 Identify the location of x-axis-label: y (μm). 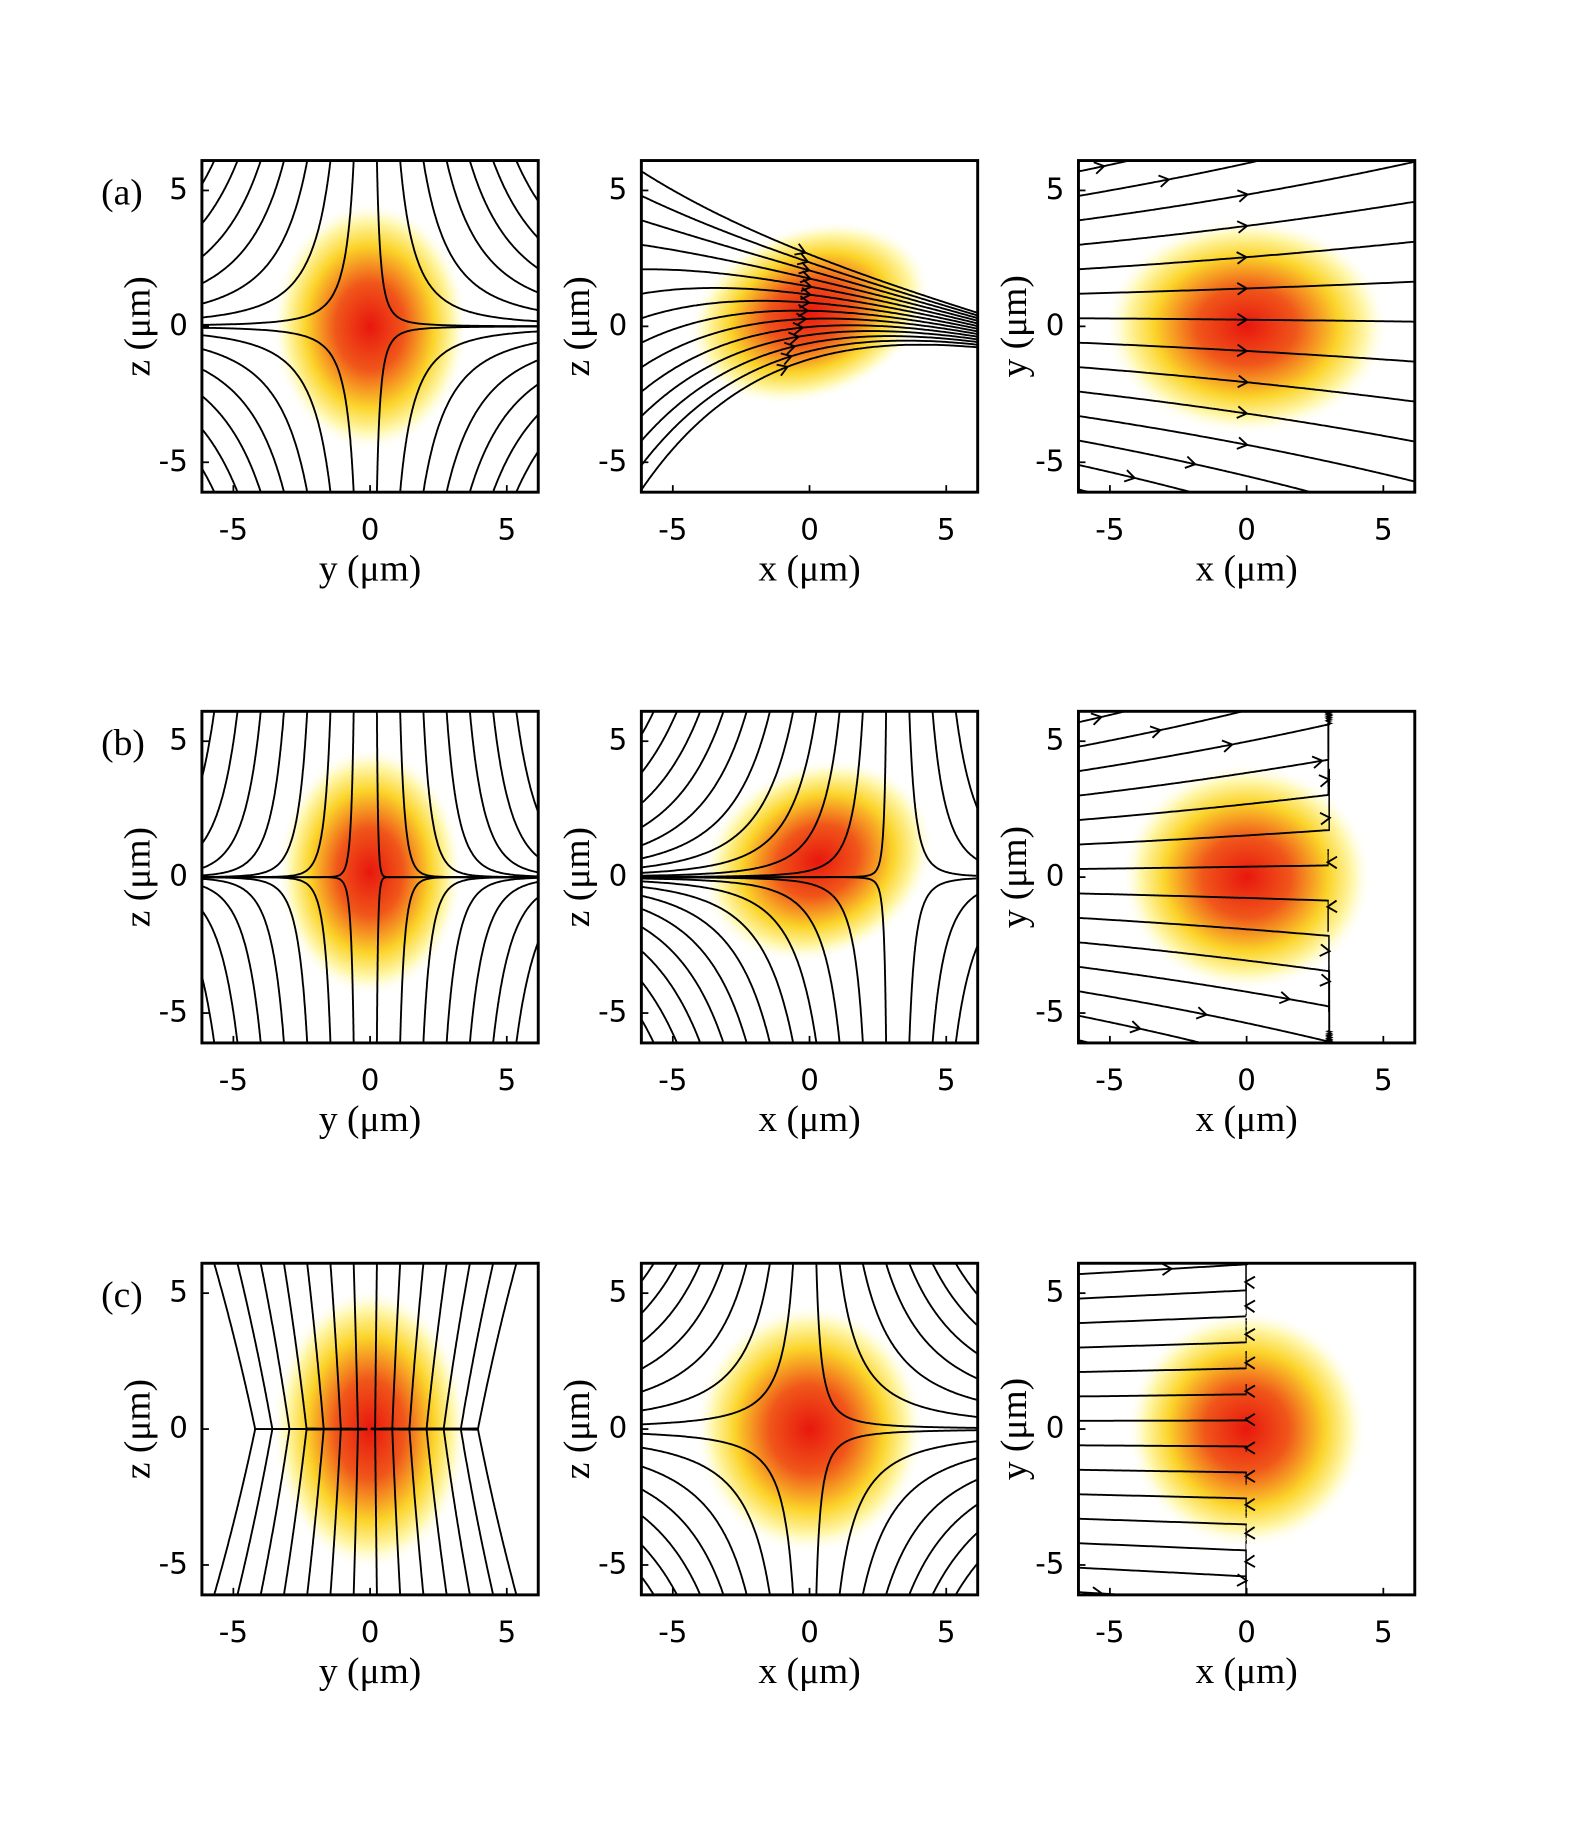
(370, 1119).